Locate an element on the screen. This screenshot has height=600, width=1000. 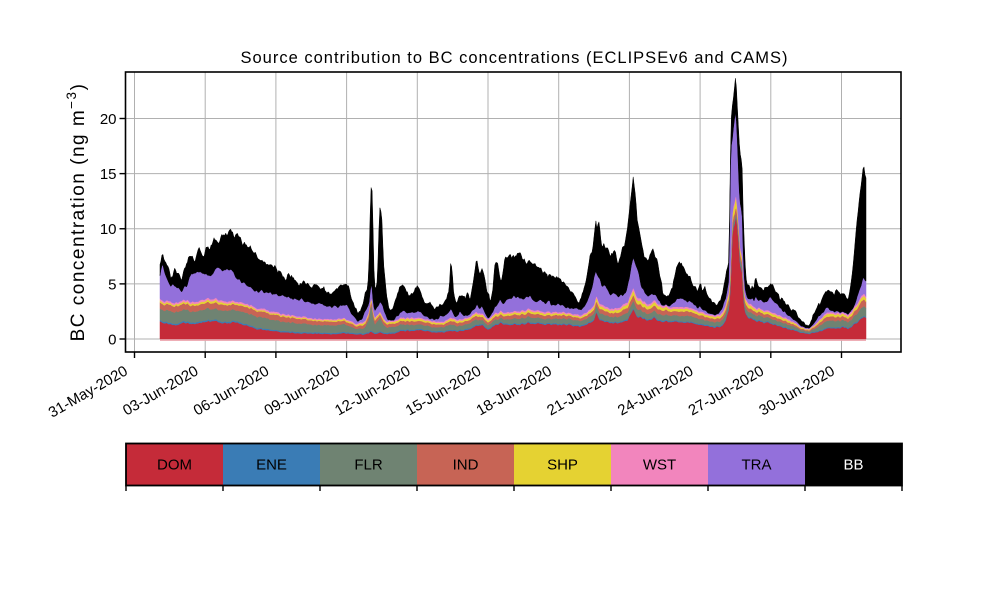
svg-text: IND is located at coordinates (466, 465).